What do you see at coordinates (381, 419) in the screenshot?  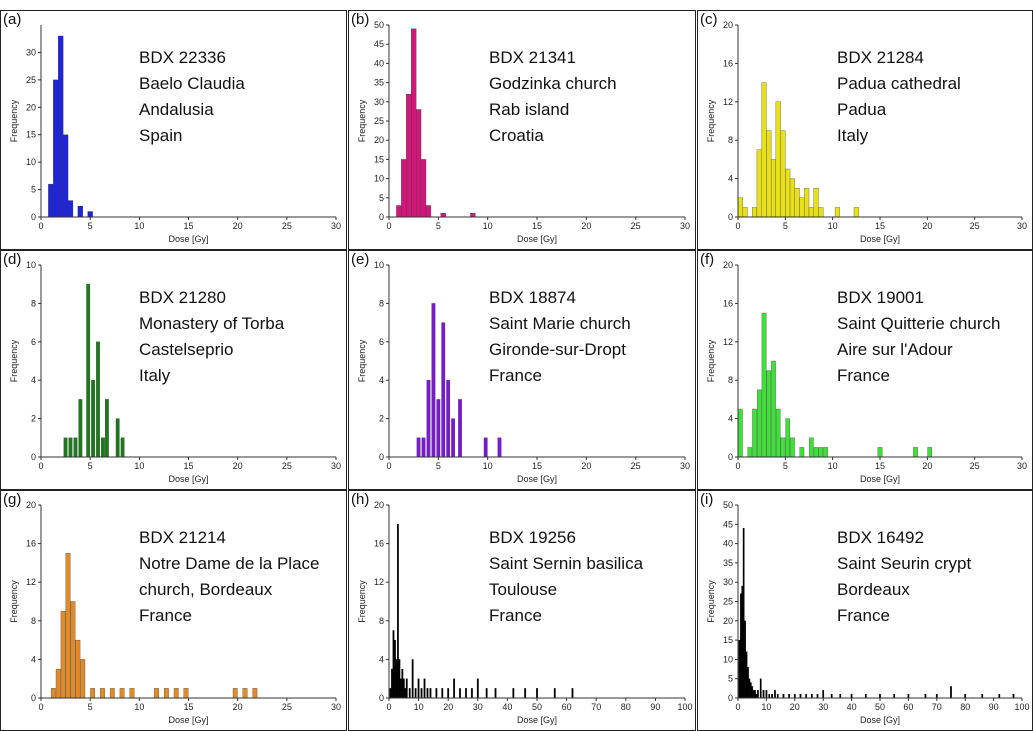 I see `y-tick-label: 2` at bounding box center [381, 419].